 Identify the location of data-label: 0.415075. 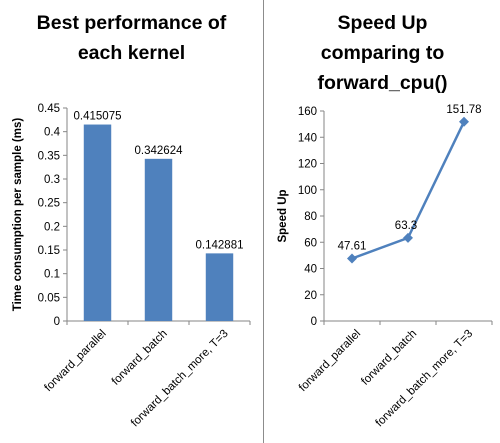
(98, 117).